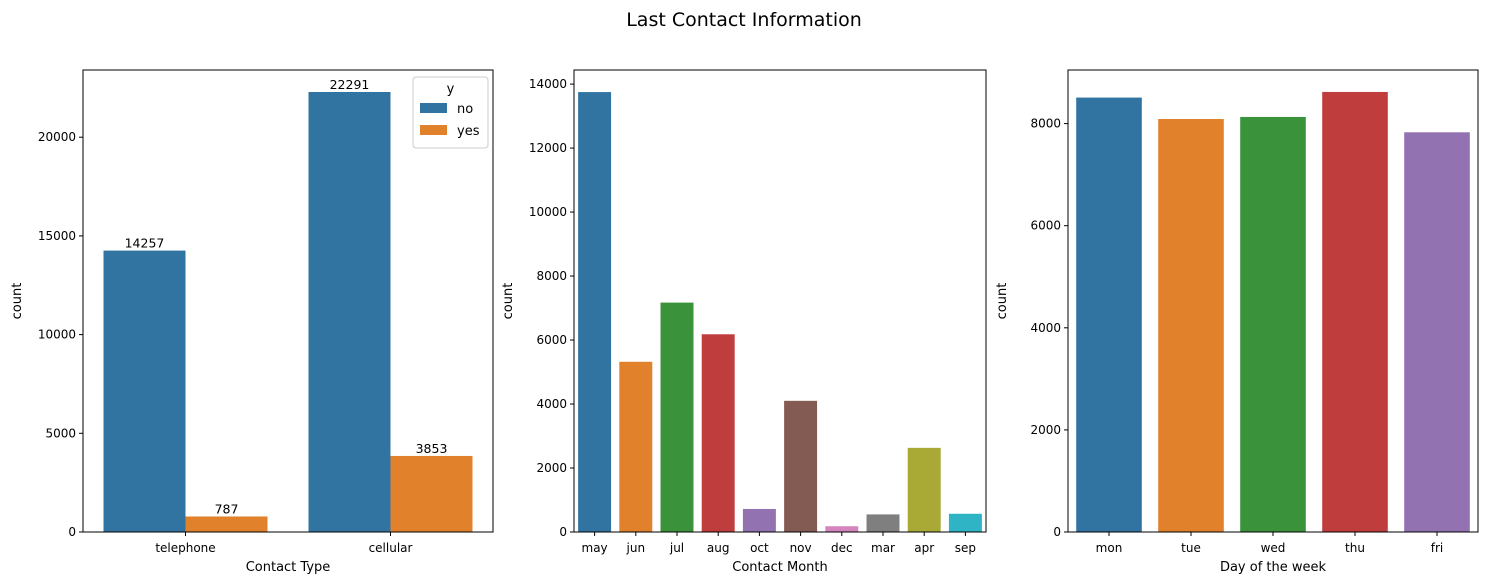 This screenshot has height=585, width=1488. I want to click on x-tick-label: fri, so click(1437, 548).